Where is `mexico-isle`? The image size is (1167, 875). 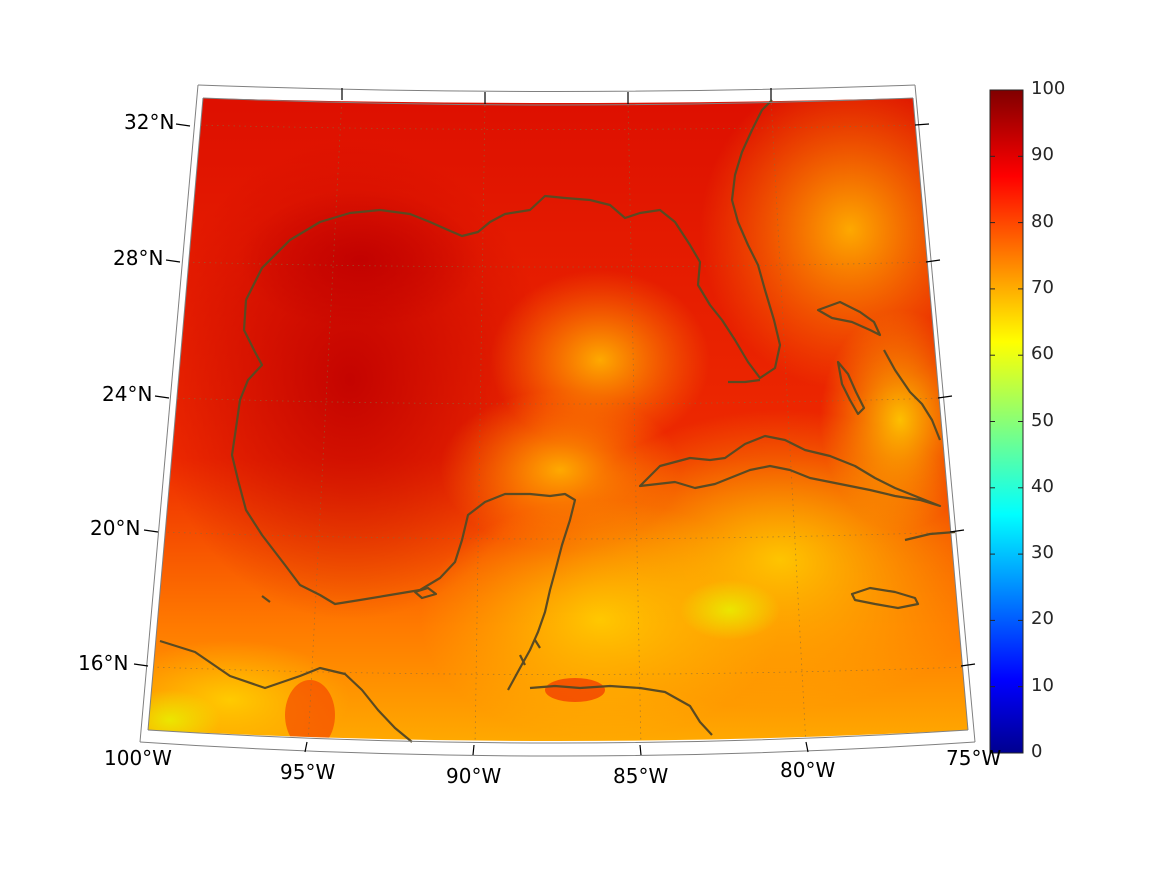
mexico-isle is located at coordinates (266, 599).